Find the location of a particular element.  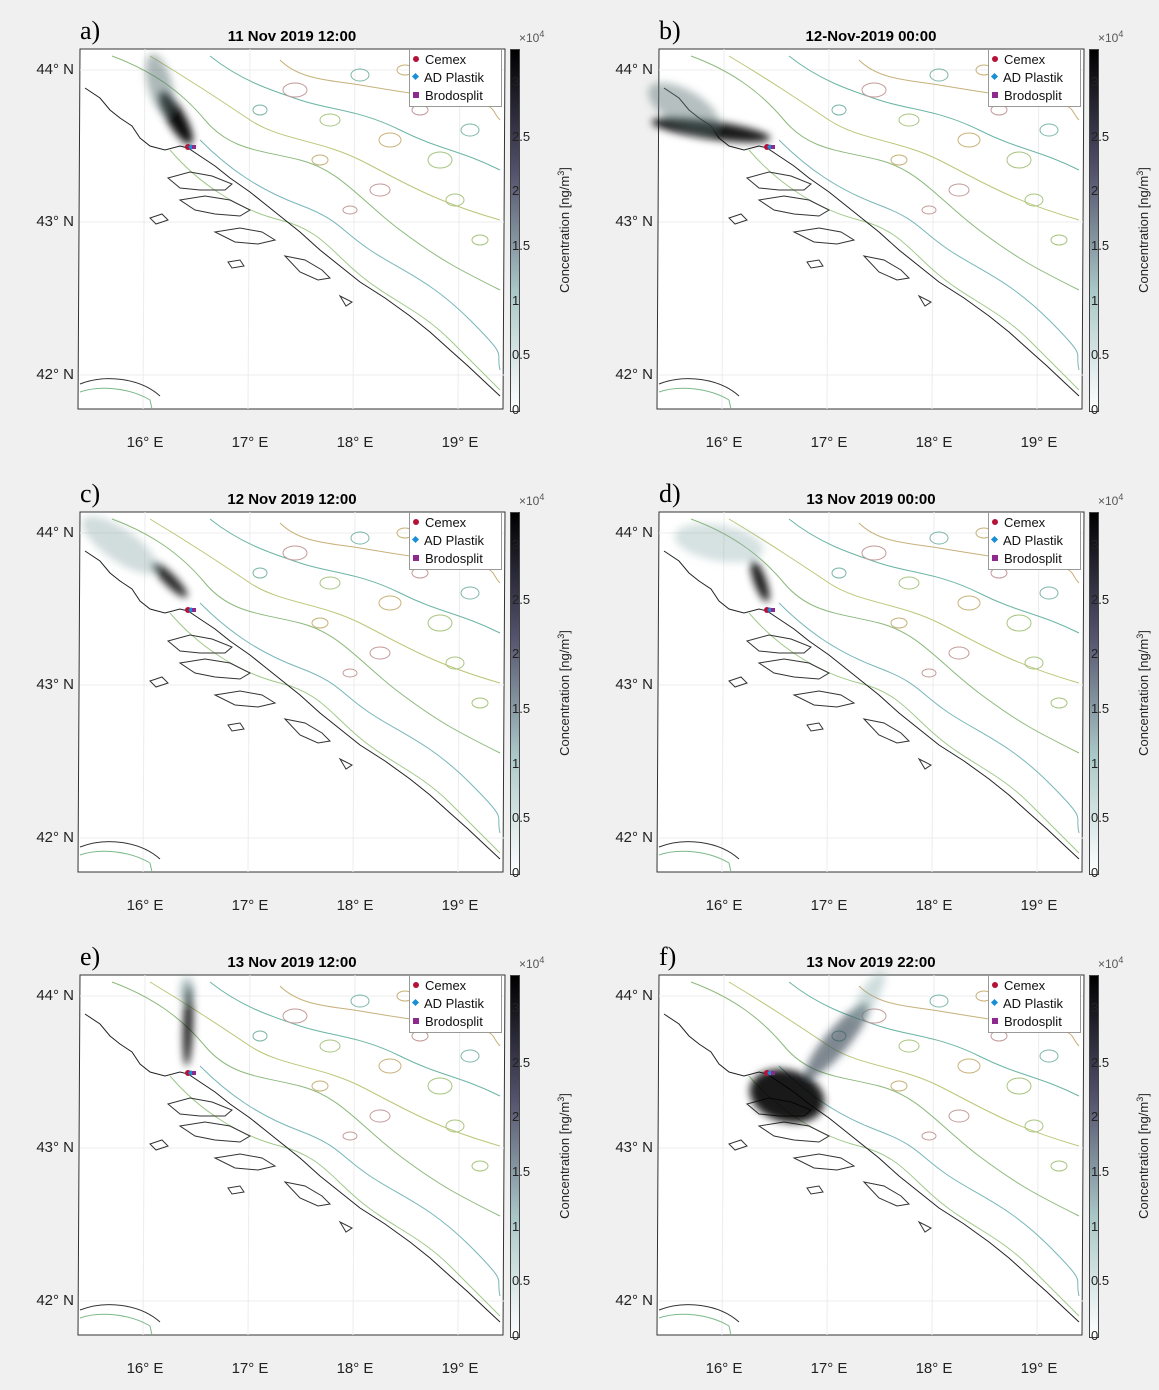

latitude-label: 43° N is located at coordinates (634, 221).